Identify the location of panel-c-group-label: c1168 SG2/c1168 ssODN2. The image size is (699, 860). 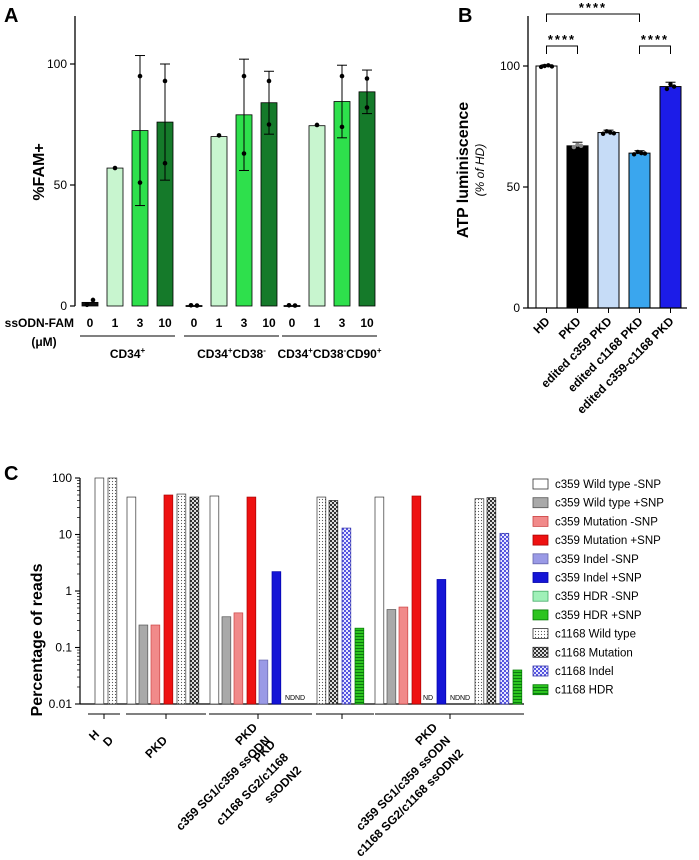
(409, 802).